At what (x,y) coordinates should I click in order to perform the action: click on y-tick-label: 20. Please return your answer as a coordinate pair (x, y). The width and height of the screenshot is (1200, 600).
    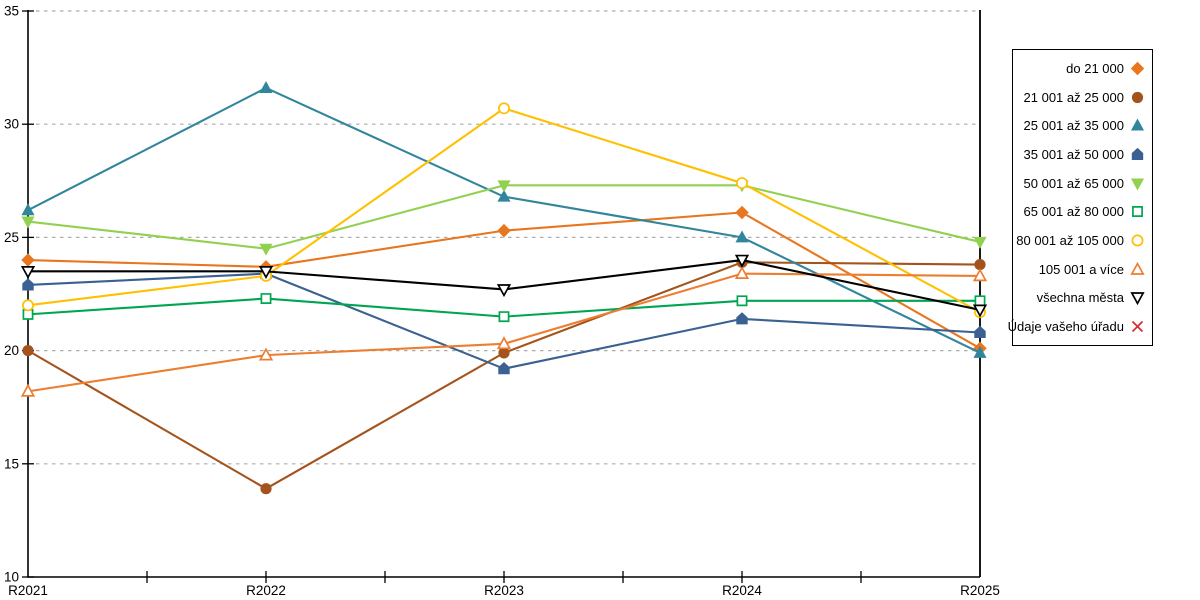
    Looking at the image, I should click on (11, 350).